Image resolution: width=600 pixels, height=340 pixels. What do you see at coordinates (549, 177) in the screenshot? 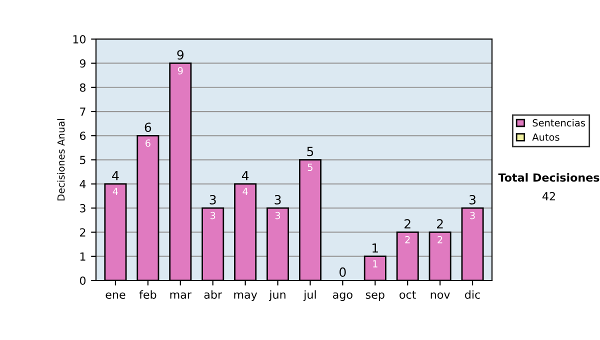
I see `text: Total Decisiones` at bounding box center [549, 177].